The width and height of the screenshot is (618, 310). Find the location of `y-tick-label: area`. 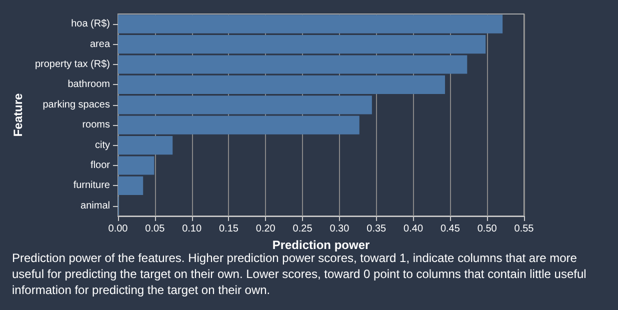

y-tick-label: area is located at coordinates (100, 44).